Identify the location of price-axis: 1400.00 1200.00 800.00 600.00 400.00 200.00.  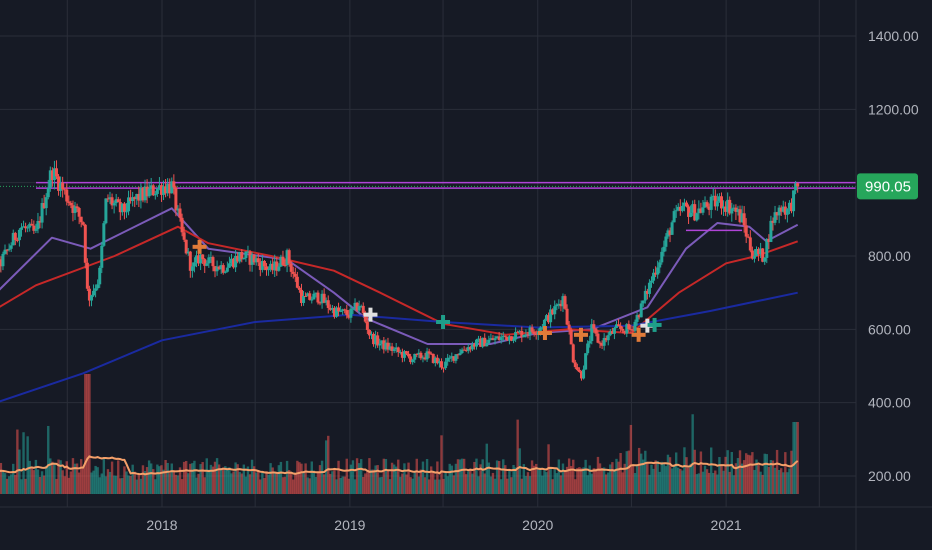
(893, 256).